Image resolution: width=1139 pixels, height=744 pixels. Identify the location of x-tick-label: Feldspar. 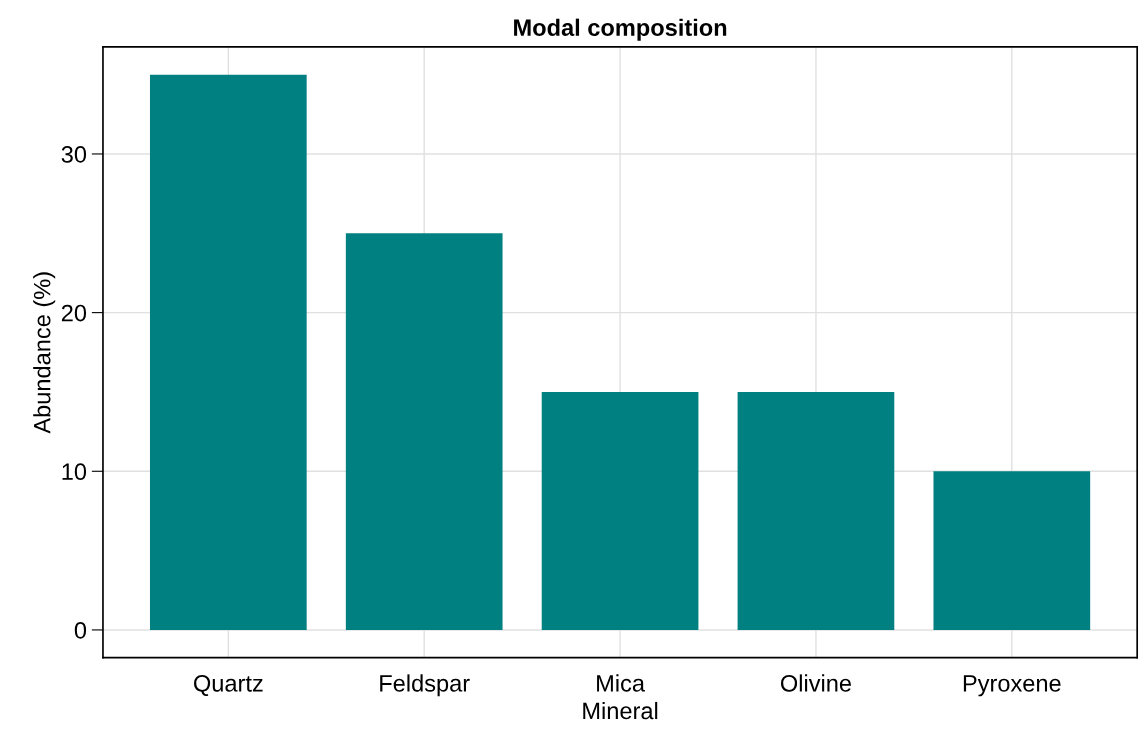
(425, 685).